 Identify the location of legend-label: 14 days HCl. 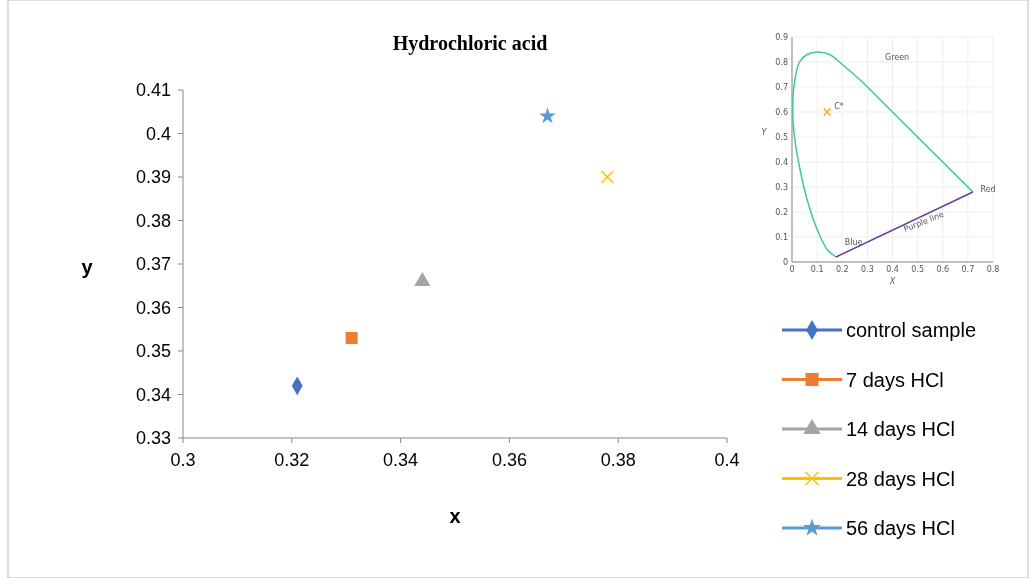
(900, 429).